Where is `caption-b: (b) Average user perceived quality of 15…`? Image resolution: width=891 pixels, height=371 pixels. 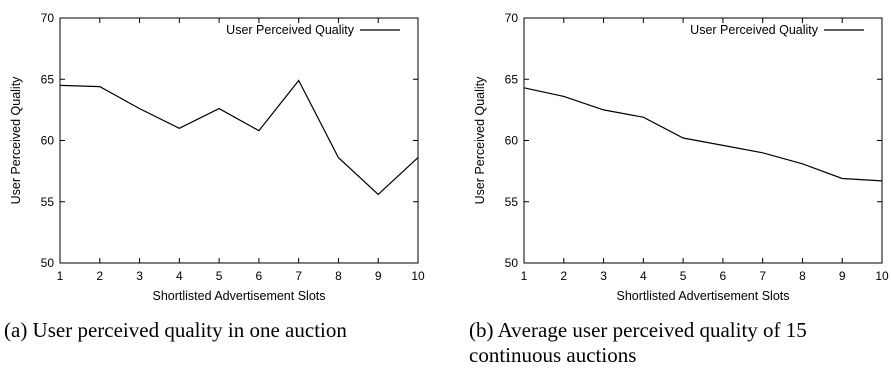
caption-b: (b) Average user perceived quality of 15… is located at coordinates (638, 342).